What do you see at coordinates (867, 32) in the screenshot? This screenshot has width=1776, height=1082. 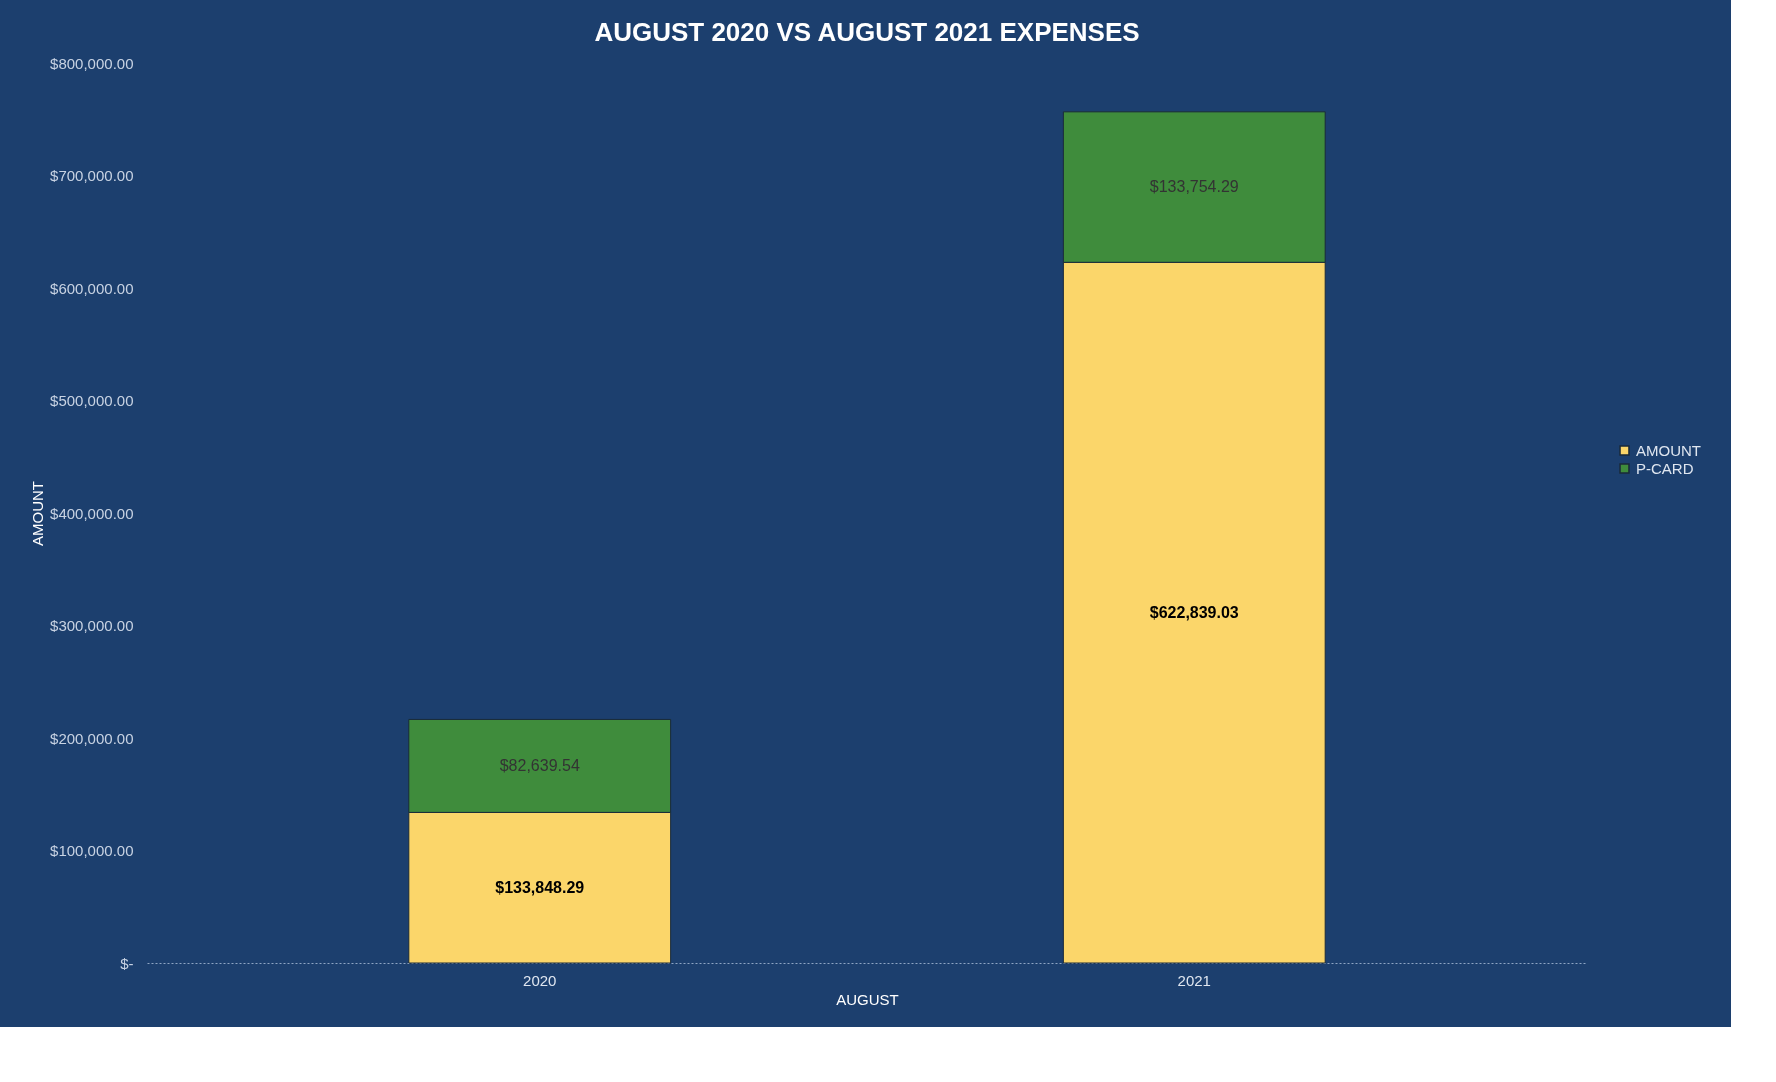 I see `chart-title: AUGUST 2020 VS AUGUST 2021 EXPENSES` at bounding box center [867, 32].